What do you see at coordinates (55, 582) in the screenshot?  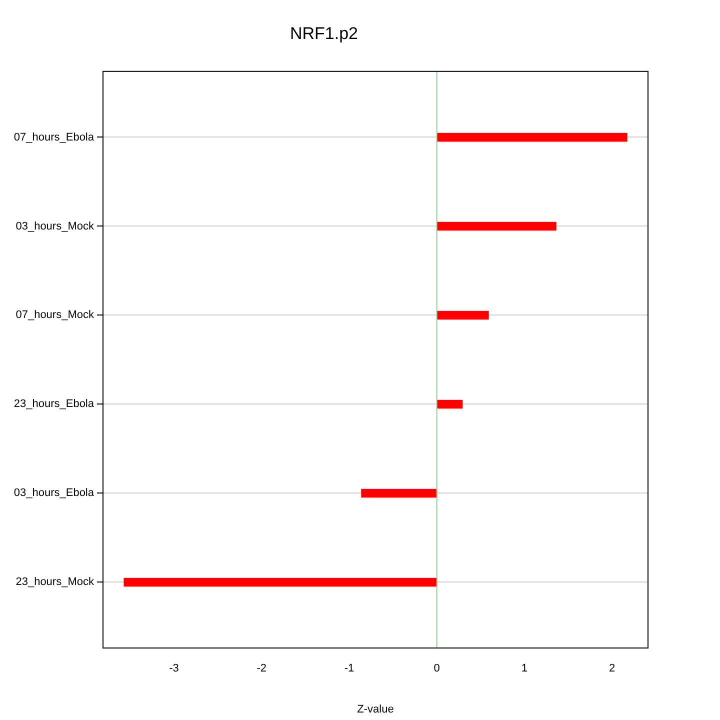 I see `y-tick-label: 23_hours_Mock` at bounding box center [55, 582].